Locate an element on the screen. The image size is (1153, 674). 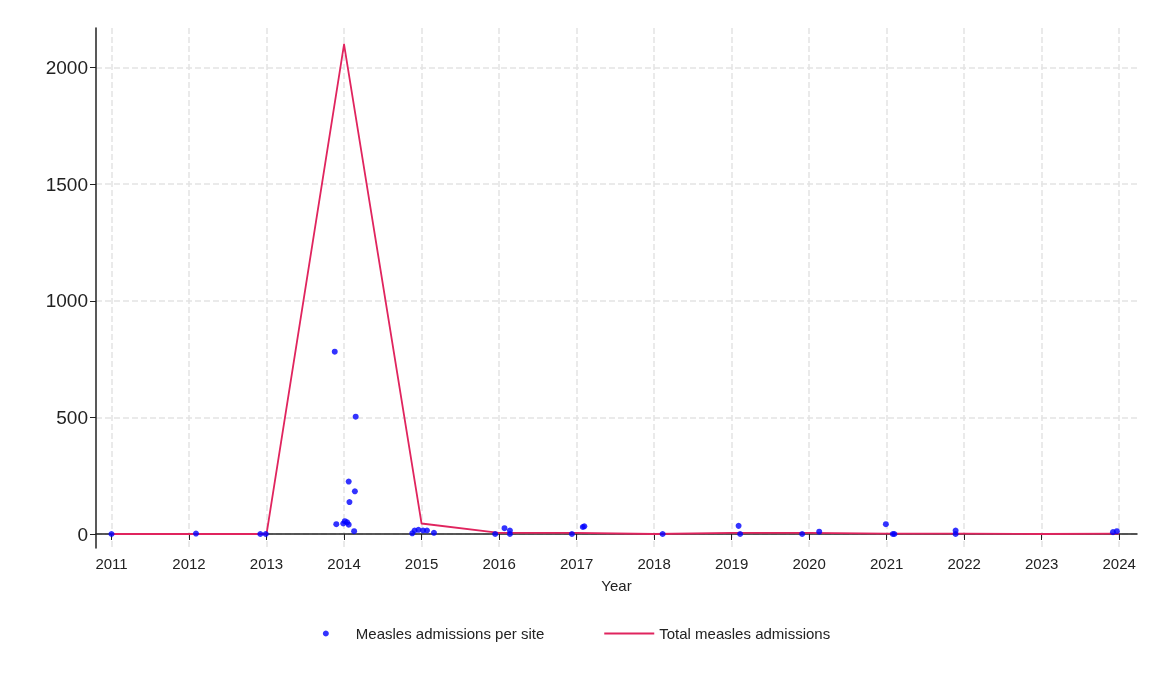
y-tick-label: 2000 is located at coordinates (66, 68).